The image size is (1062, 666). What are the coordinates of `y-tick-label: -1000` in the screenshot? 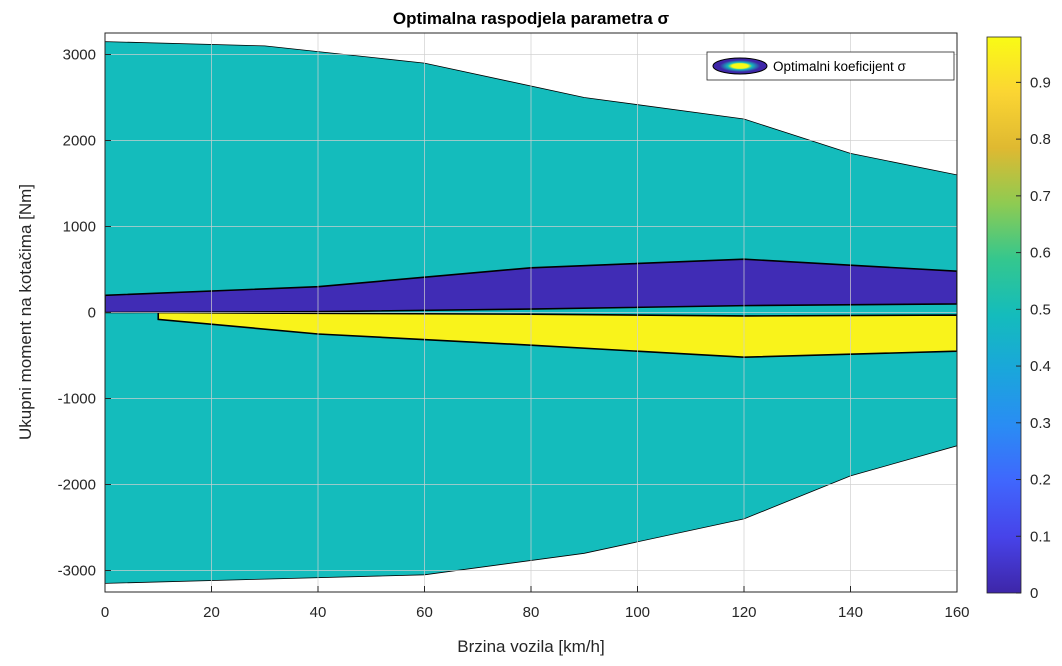 It's located at (77, 399).